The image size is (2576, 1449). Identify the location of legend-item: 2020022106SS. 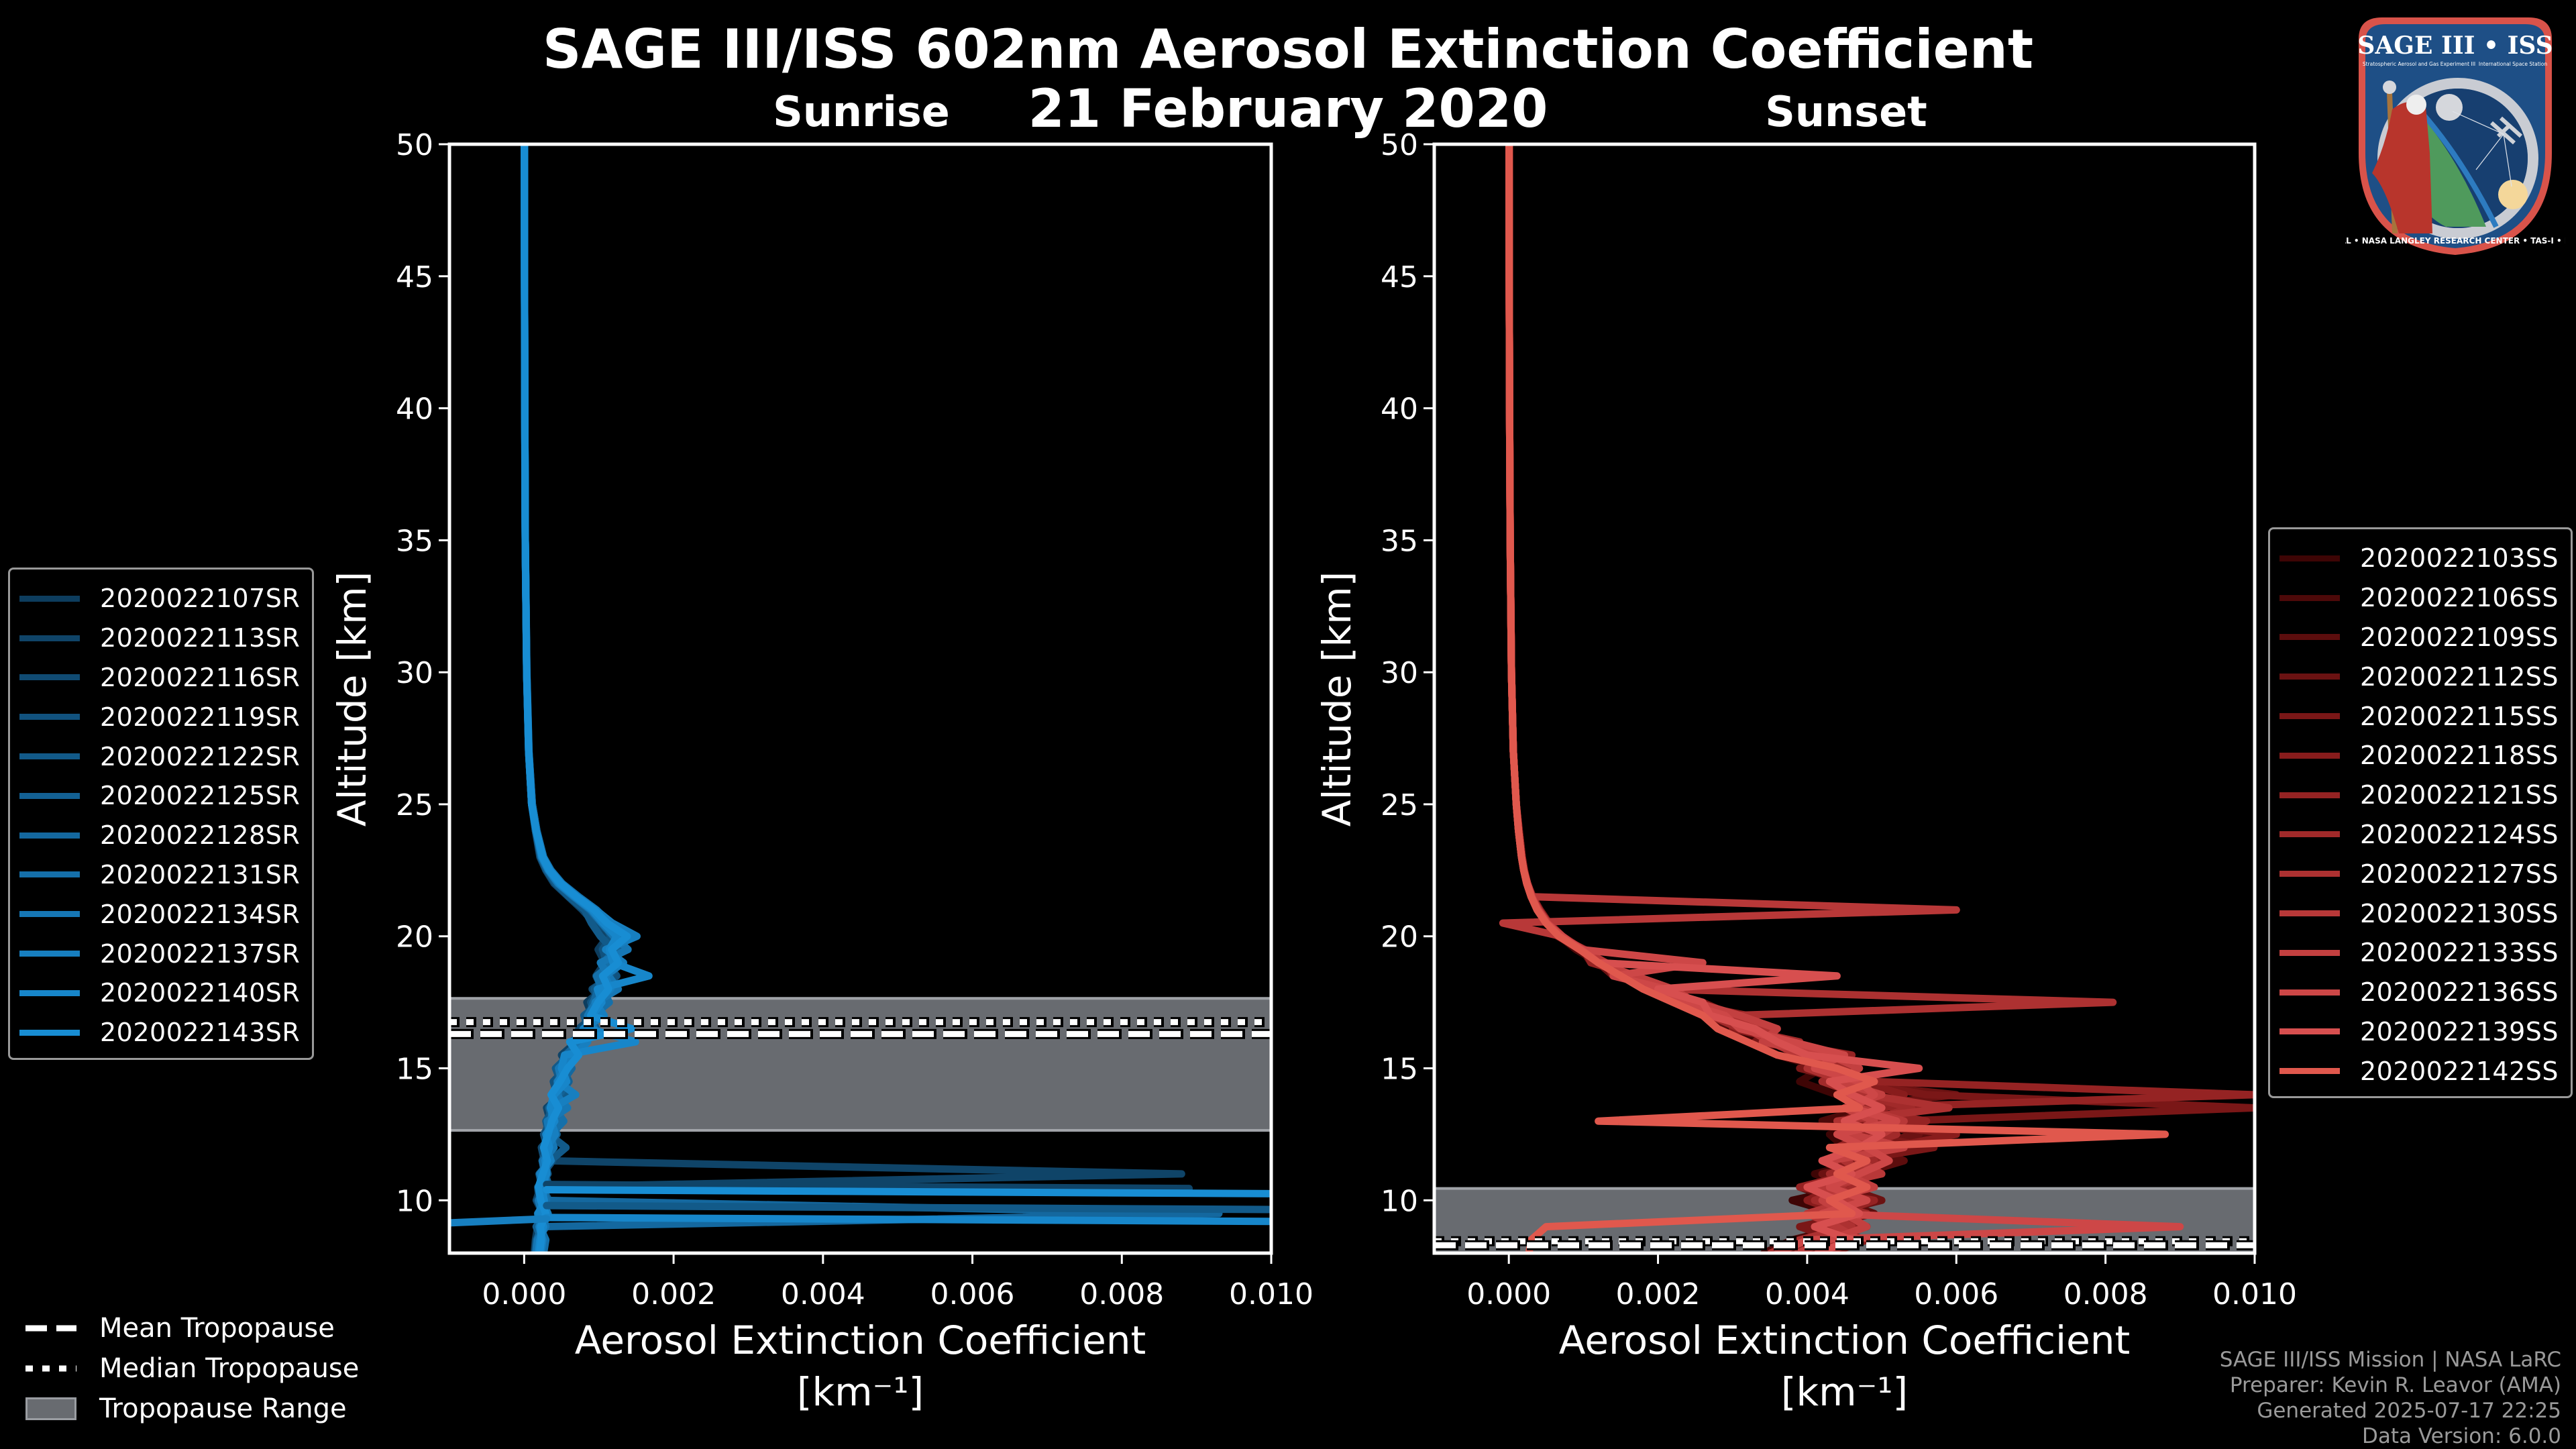
(2419, 598).